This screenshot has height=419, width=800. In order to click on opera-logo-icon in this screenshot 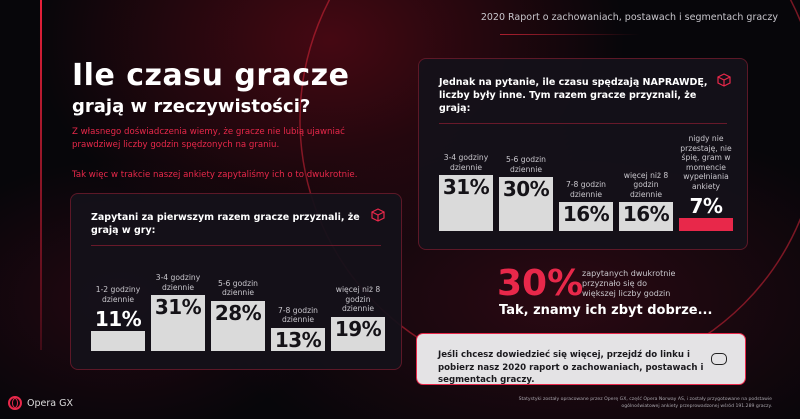, I will do `click(15, 403)`.